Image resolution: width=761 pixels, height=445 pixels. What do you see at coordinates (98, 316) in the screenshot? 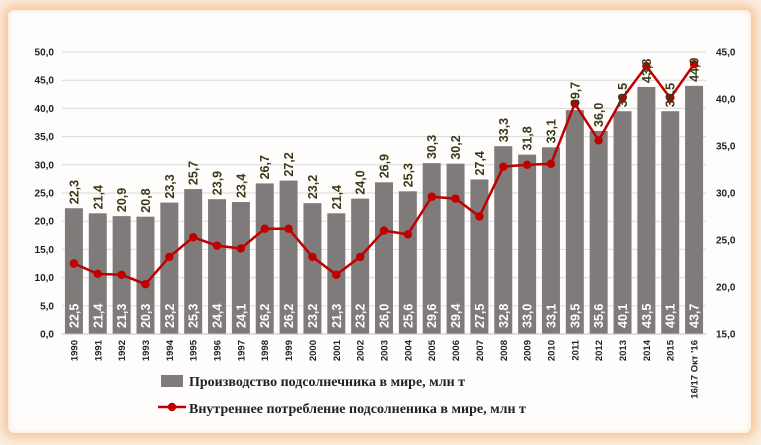
I see `line-value-label: 21,4` at bounding box center [98, 316].